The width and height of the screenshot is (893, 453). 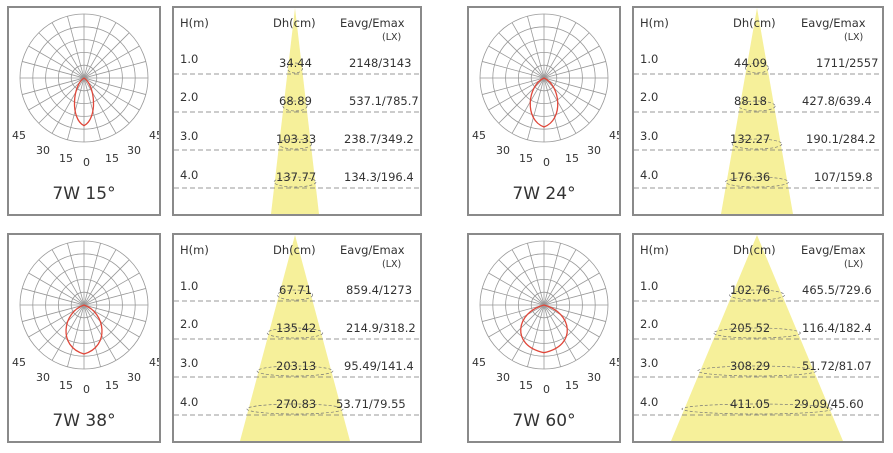 I want to click on diameter-value: 203.13, so click(x=296, y=366).